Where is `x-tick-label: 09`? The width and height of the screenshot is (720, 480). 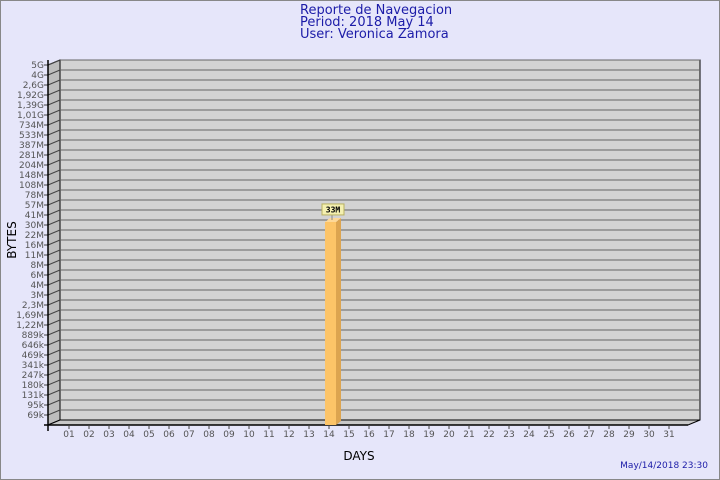
x-tick-label: 09 is located at coordinates (229, 435).